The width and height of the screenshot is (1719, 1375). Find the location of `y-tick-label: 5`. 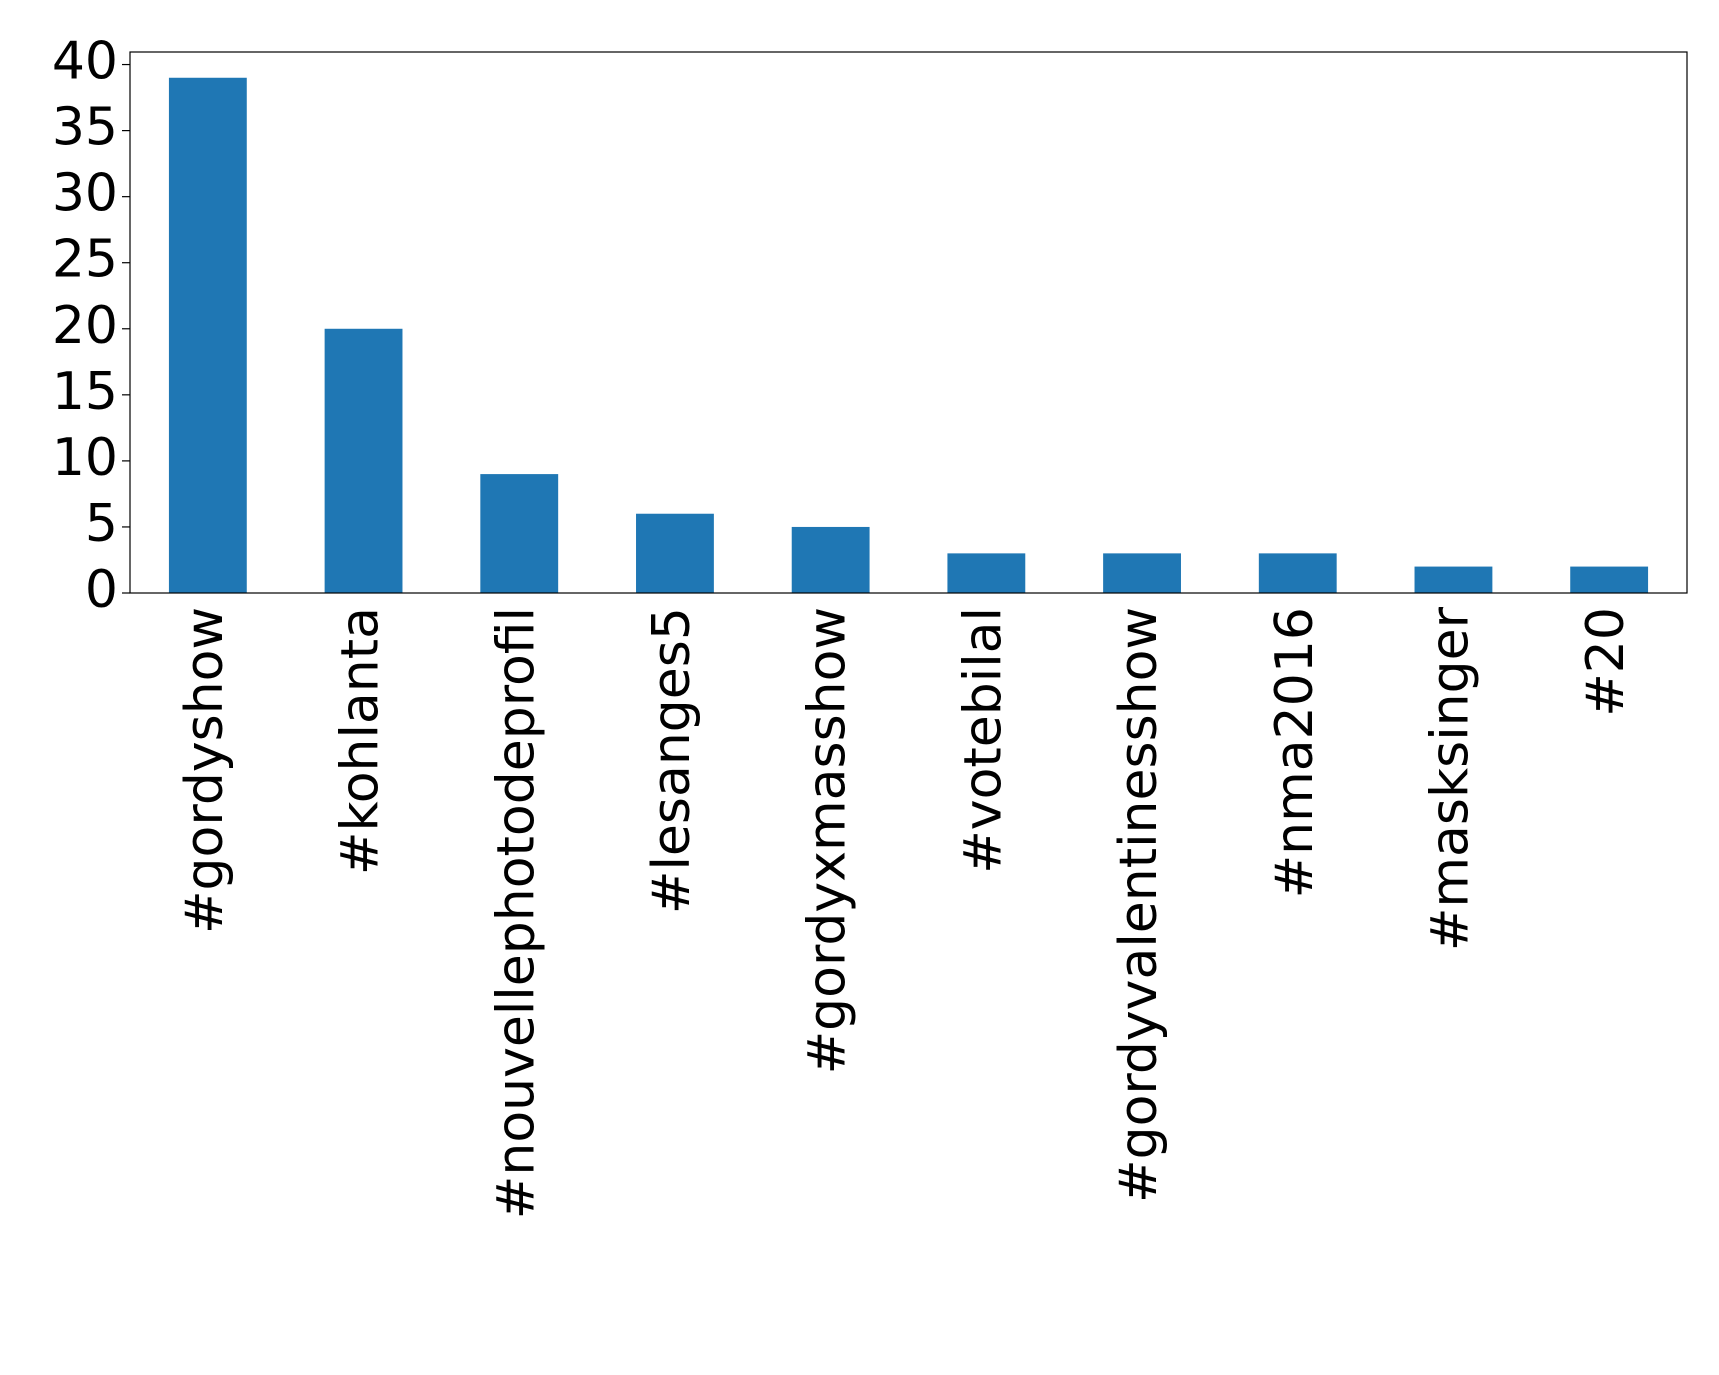

y-tick-label: 5 is located at coordinates (101, 524).